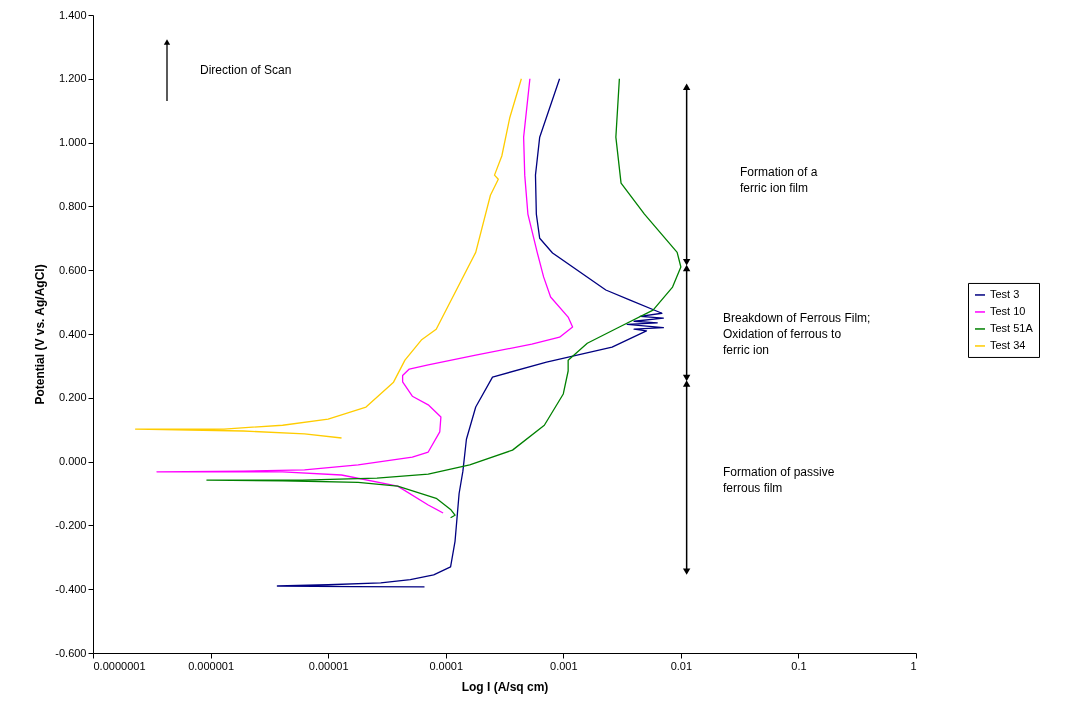 The width and height of the screenshot is (1079, 718). I want to click on x-tick-label: 1, so click(913, 665).